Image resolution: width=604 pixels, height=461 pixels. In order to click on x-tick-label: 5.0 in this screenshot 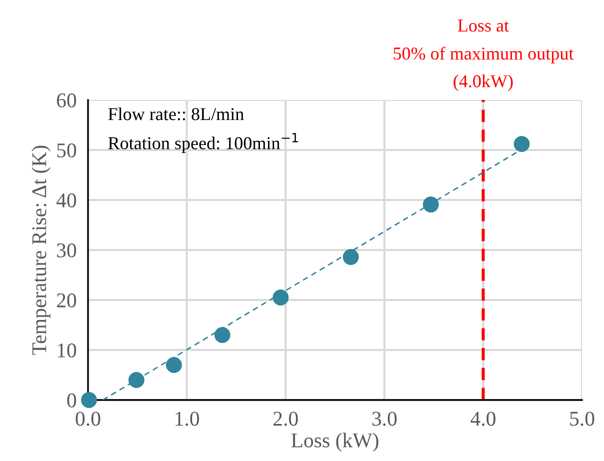, I will do `click(582, 419)`.